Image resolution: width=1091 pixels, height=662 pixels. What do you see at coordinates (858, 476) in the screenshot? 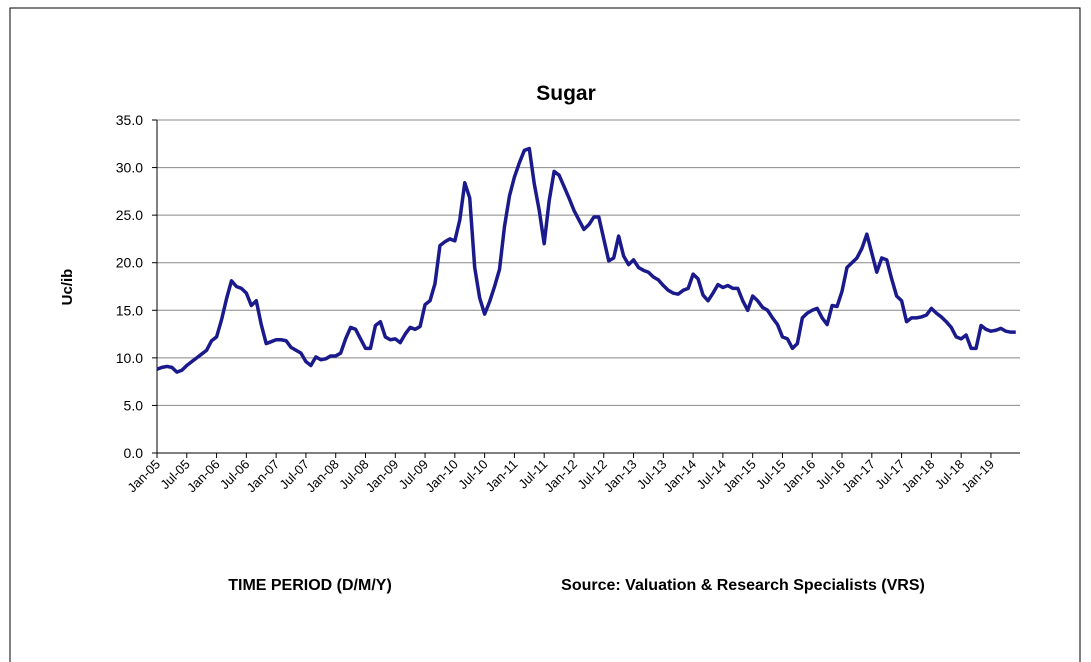
I see `x-tick-label: Jan-17` at bounding box center [858, 476].